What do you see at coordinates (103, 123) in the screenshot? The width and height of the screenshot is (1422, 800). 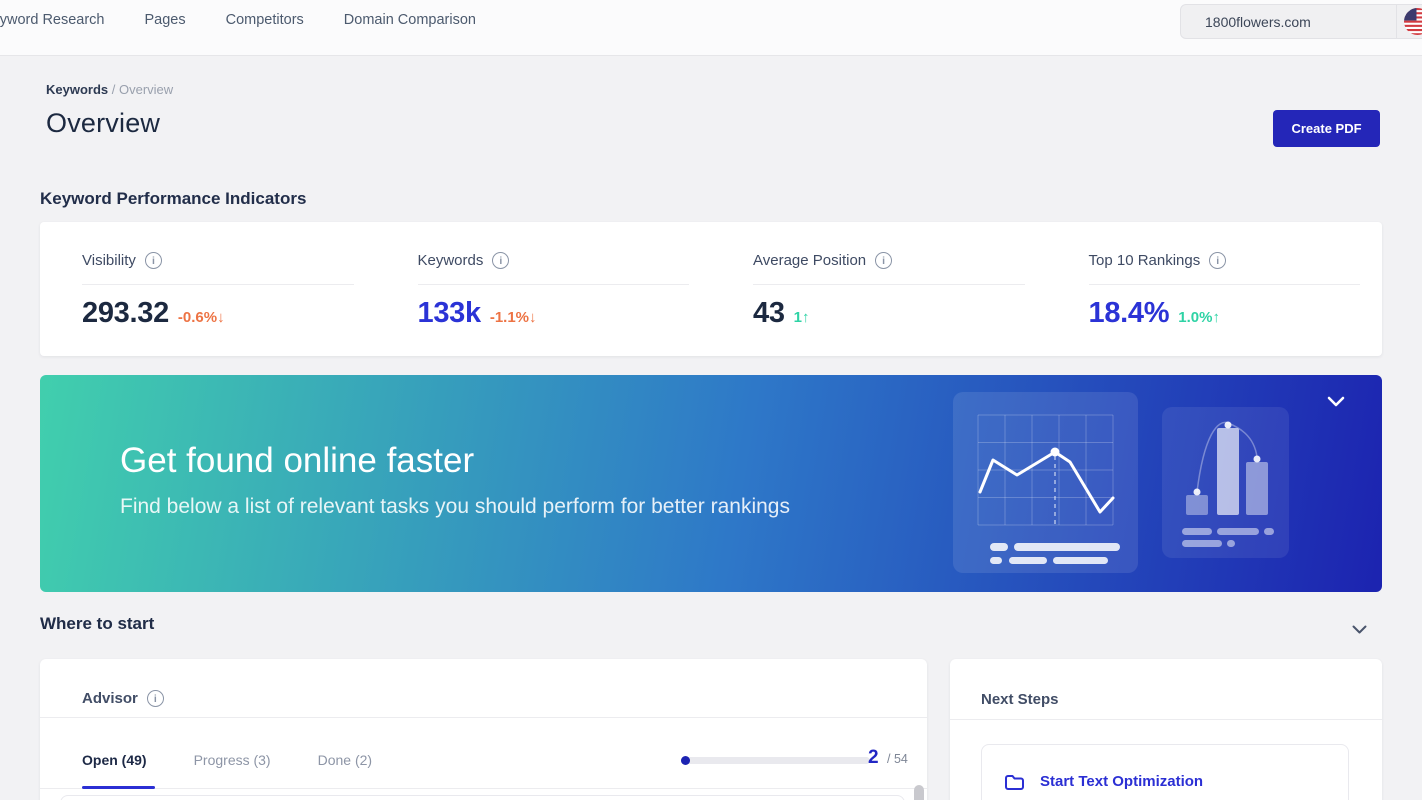 I see `page-title: Overview` at bounding box center [103, 123].